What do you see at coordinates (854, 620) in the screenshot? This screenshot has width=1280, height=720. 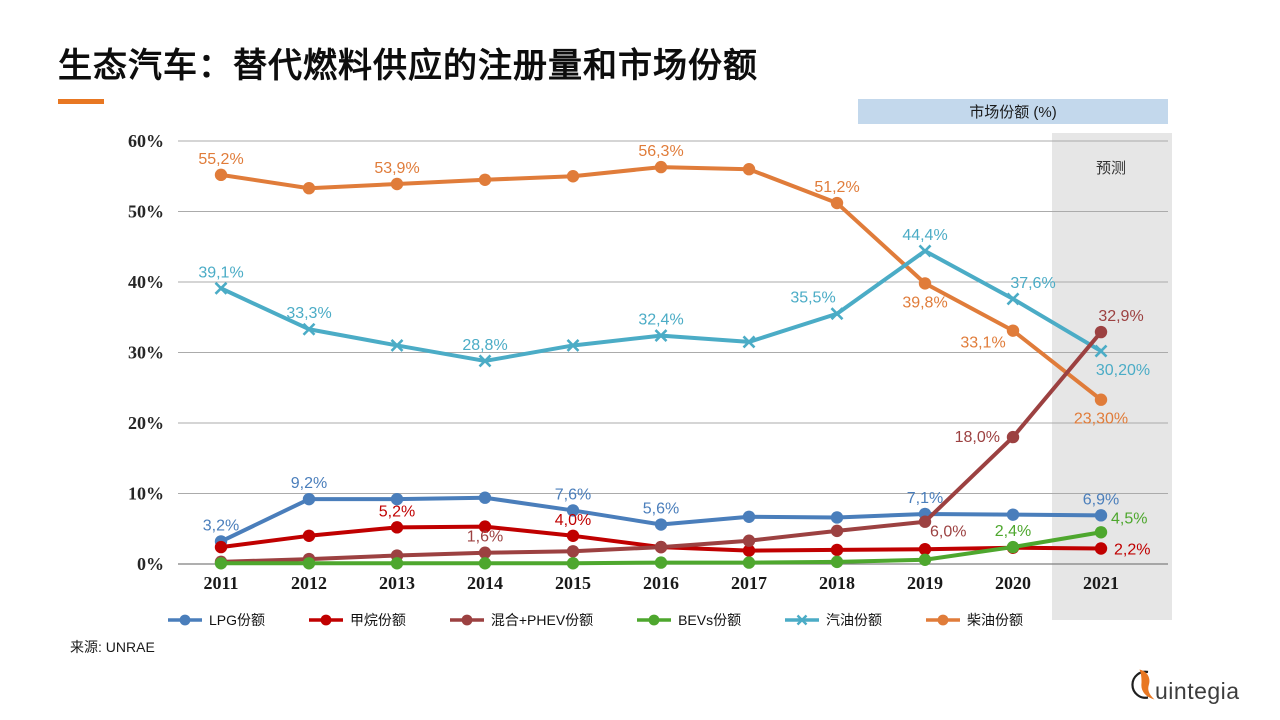 I see `legend-label: 汽油份额` at bounding box center [854, 620].